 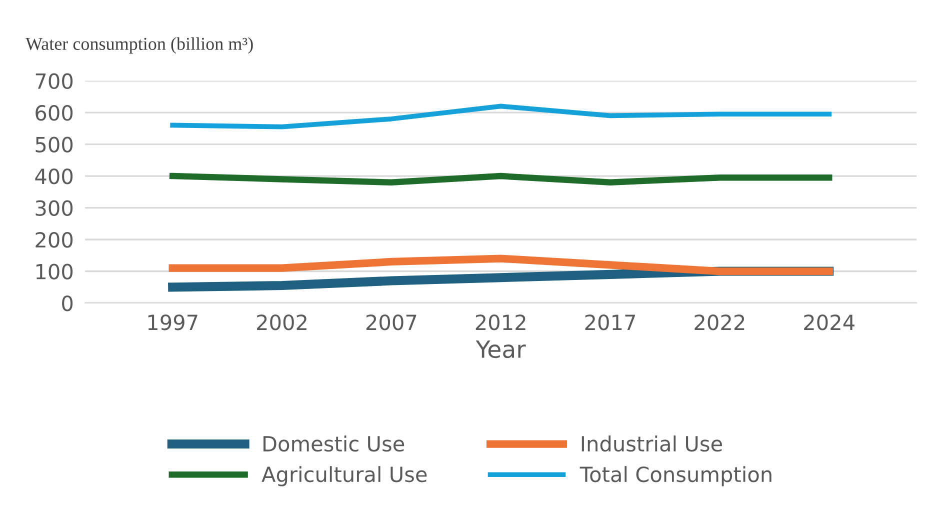 What do you see at coordinates (54, 240) in the screenshot?
I see `y-tick-label: 200` at bounding box center [54, 240].